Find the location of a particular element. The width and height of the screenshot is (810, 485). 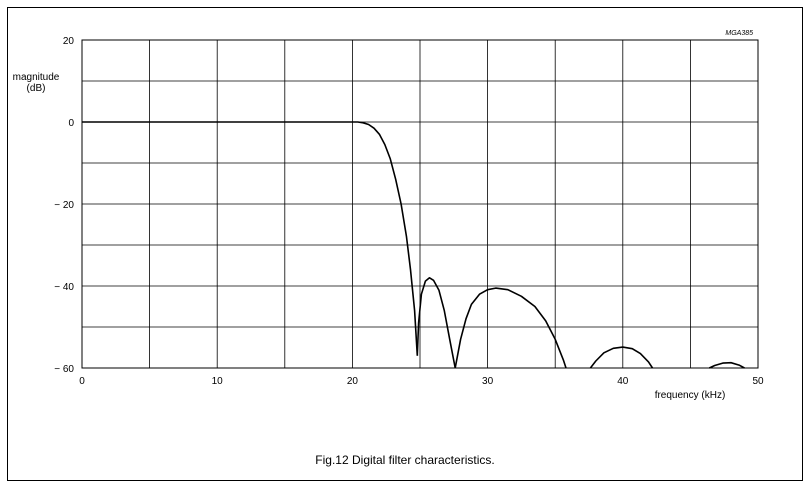

x-tick-label: 0 is located at coordinates (82, 381).